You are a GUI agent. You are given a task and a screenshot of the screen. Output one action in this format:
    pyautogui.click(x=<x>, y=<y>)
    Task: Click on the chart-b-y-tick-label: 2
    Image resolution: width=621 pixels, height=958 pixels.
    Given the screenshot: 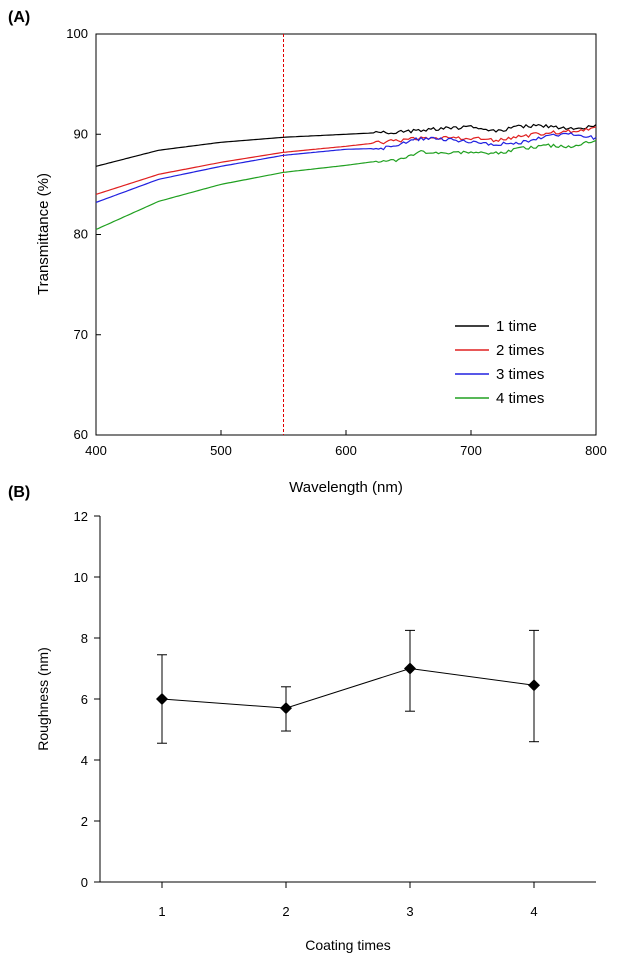 What is the action you would take?
    pyautogui.click(x=84, y=821)
    